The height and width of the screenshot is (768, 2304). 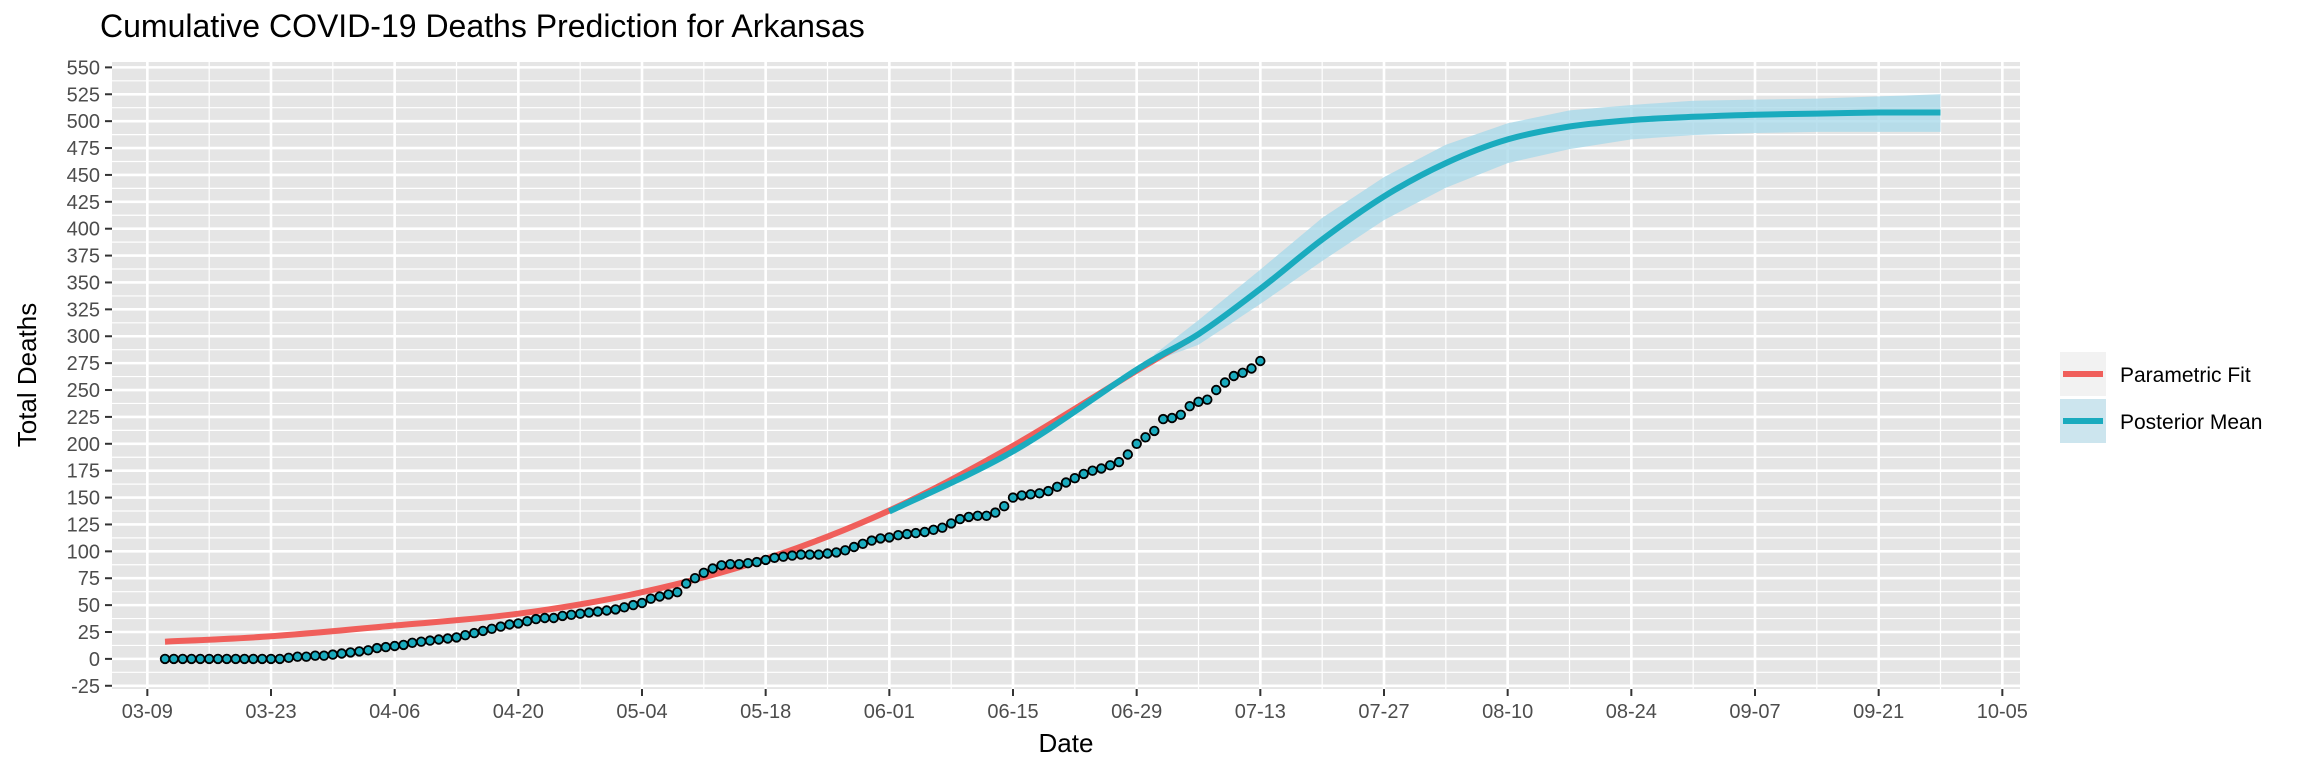 What do you see at coordinates (1547, 228) in the screenshot?
I see `posterior-interval-band` at bounding box center [1547, 228].